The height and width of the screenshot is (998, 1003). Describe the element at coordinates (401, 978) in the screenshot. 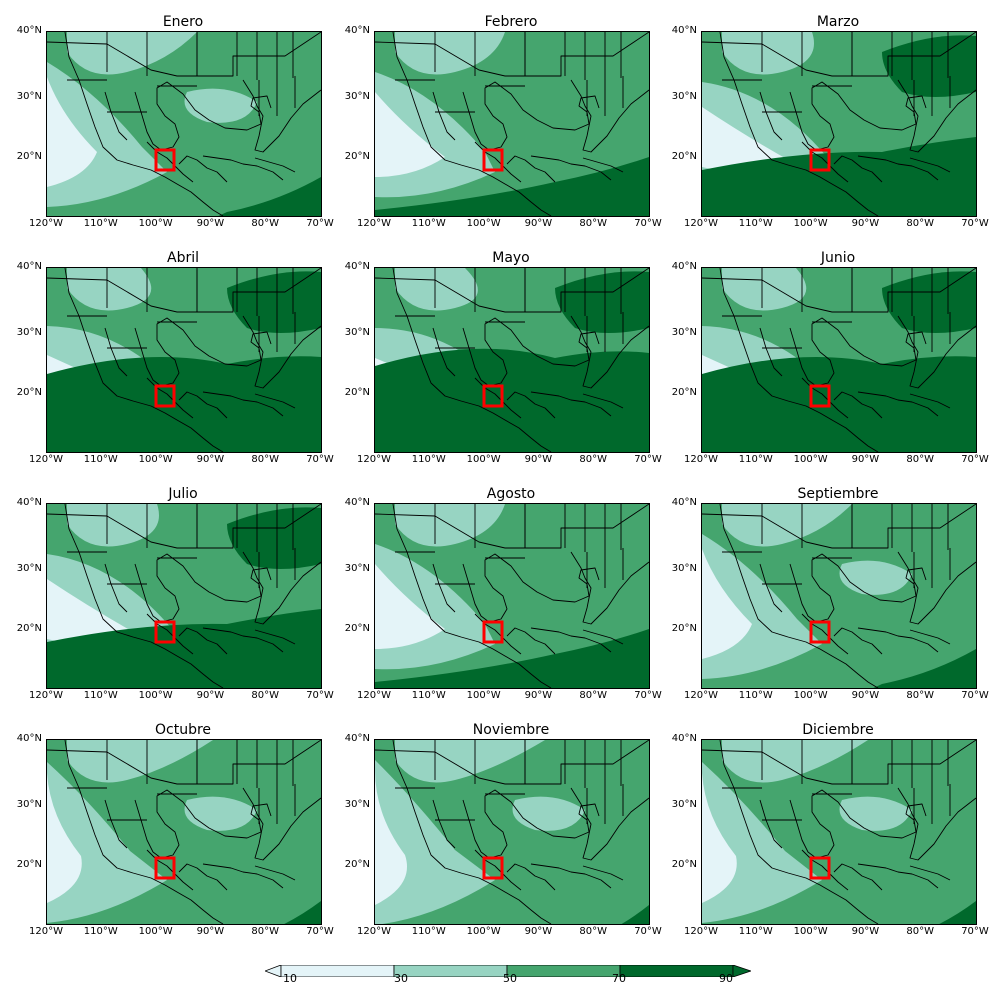

I see `colorbar-label-30: 30` at that location.